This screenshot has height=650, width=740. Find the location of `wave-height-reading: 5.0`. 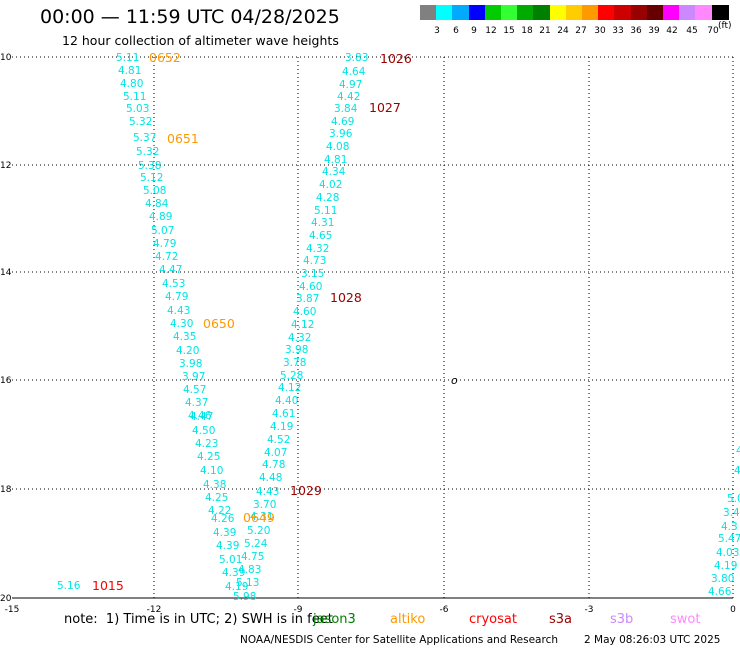

wave-height-reading: 5.0 is located at coordinates (733, 499).